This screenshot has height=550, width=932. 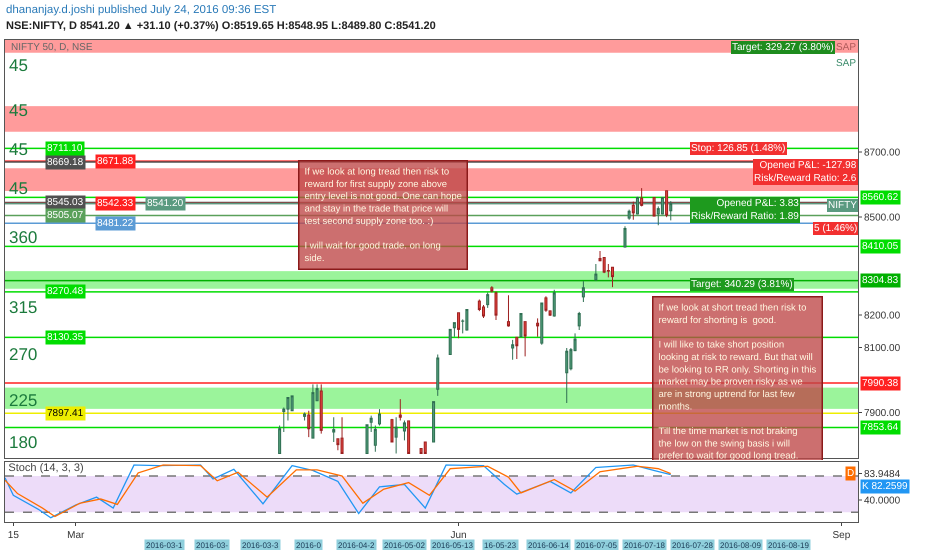 What do you see at coordinates (882, 316) in the screenshot?
I see `y-tick-label: 8200.00` at bounding box center [882, 316].